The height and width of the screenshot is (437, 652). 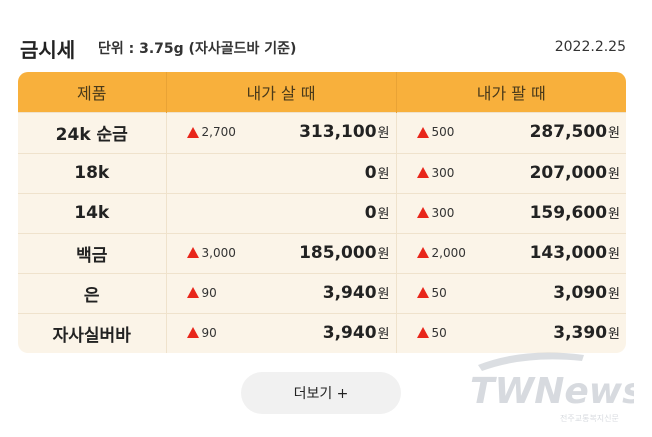 What do you see at coordinates (510, 292) in the screenshot?
I see `sell-price-cell: 50 3,090원` at bounding box center [510, 292].